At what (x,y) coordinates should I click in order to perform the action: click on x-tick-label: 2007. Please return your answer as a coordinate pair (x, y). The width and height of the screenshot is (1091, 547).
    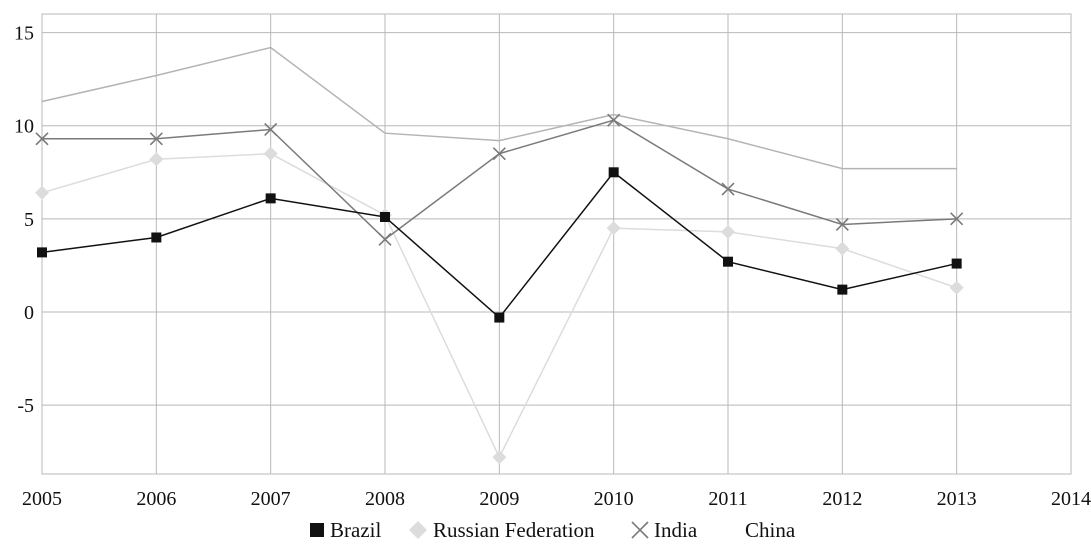
    Looking at the image, I should click on (271, 499).